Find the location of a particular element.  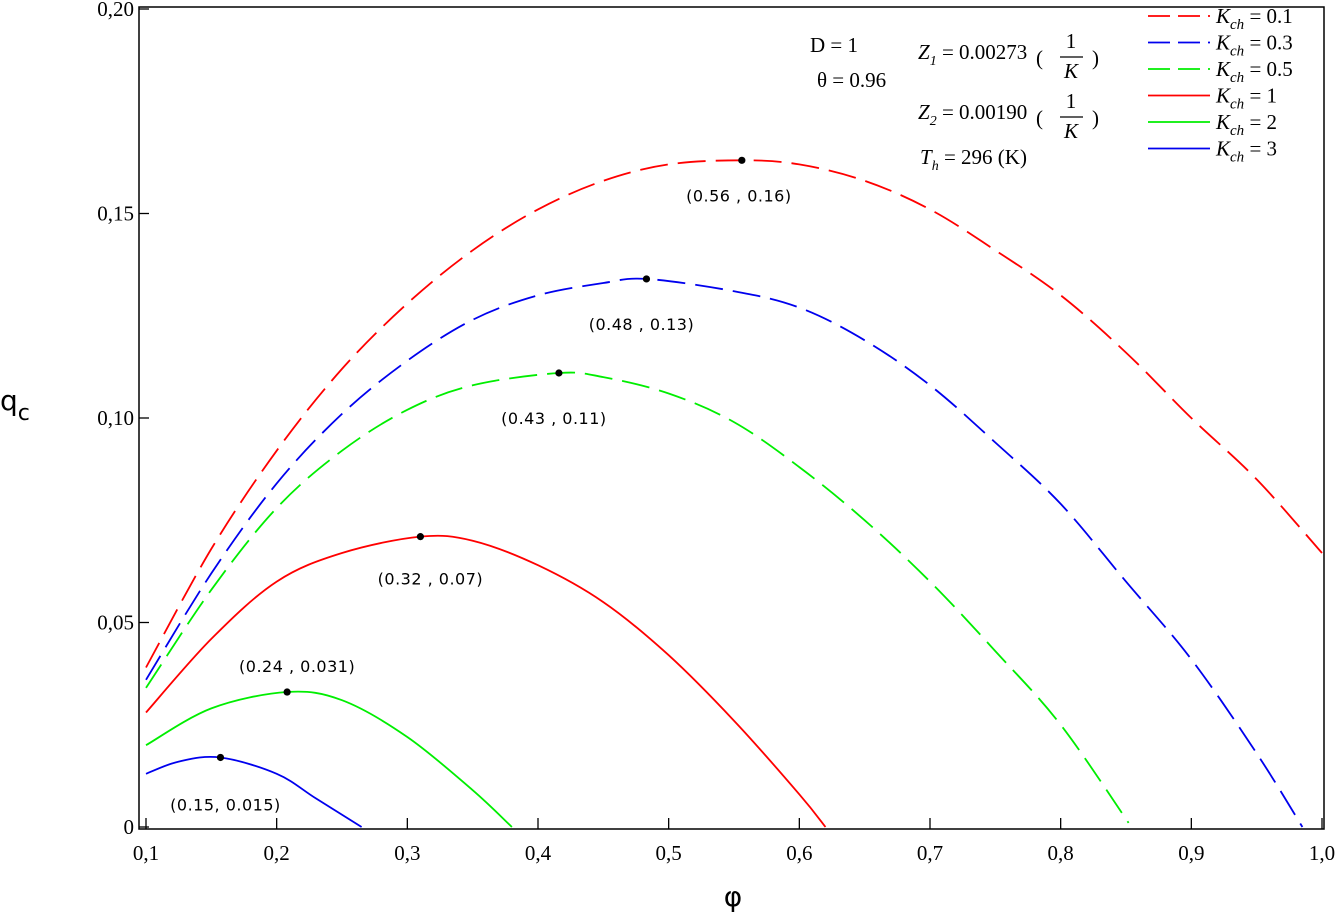

y-tick-label: 0,15 is located at coordinates (115, 214).